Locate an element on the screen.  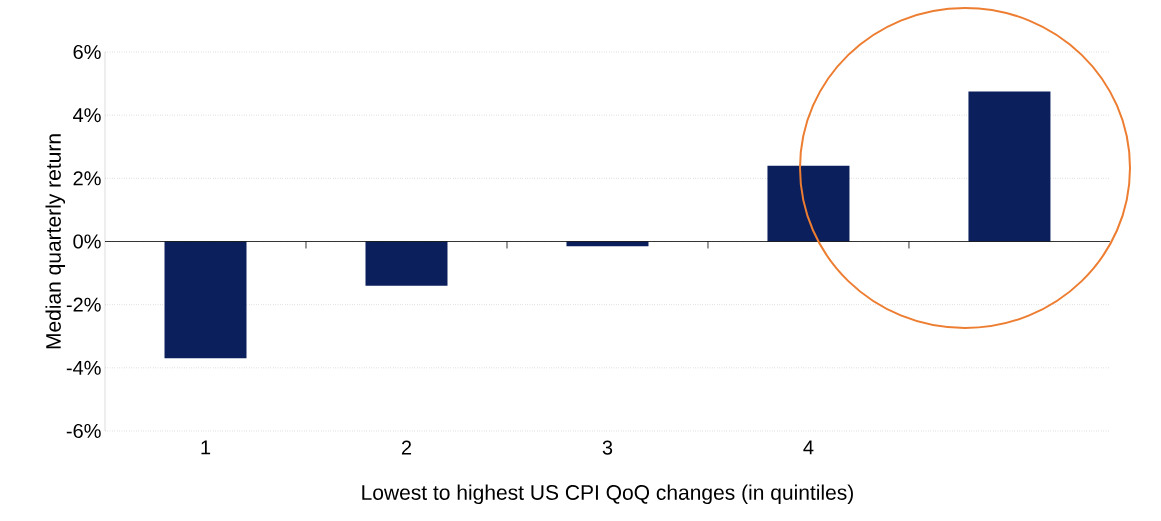
y-axis-title: Median quarterly return is located at coordinates (55, 241).